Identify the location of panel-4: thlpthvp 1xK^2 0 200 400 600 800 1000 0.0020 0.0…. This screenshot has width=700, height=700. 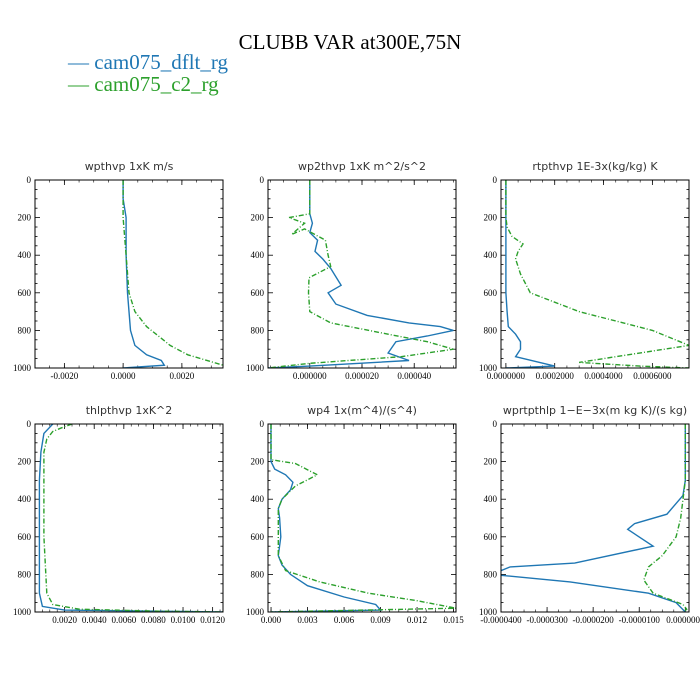
(119, 514).